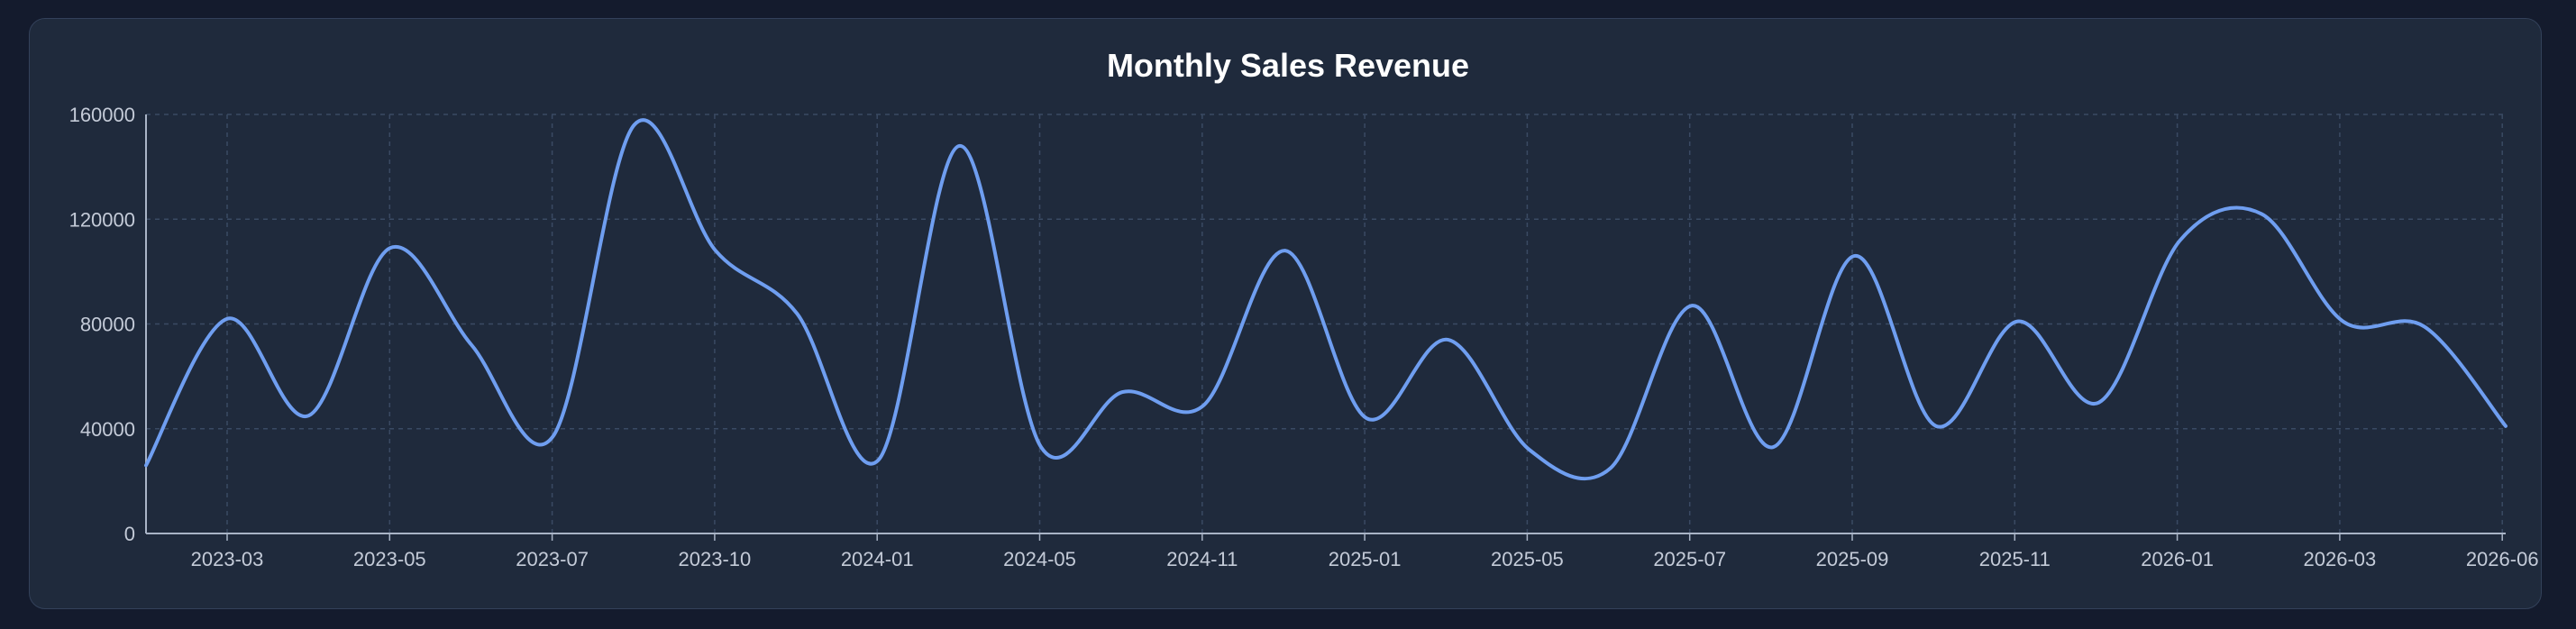 The width and height of the screenshot is (2576, 629). Describe the element at coordinates (107, 429) in the screenshot. I see `y-tick-label: 40000` at that location.